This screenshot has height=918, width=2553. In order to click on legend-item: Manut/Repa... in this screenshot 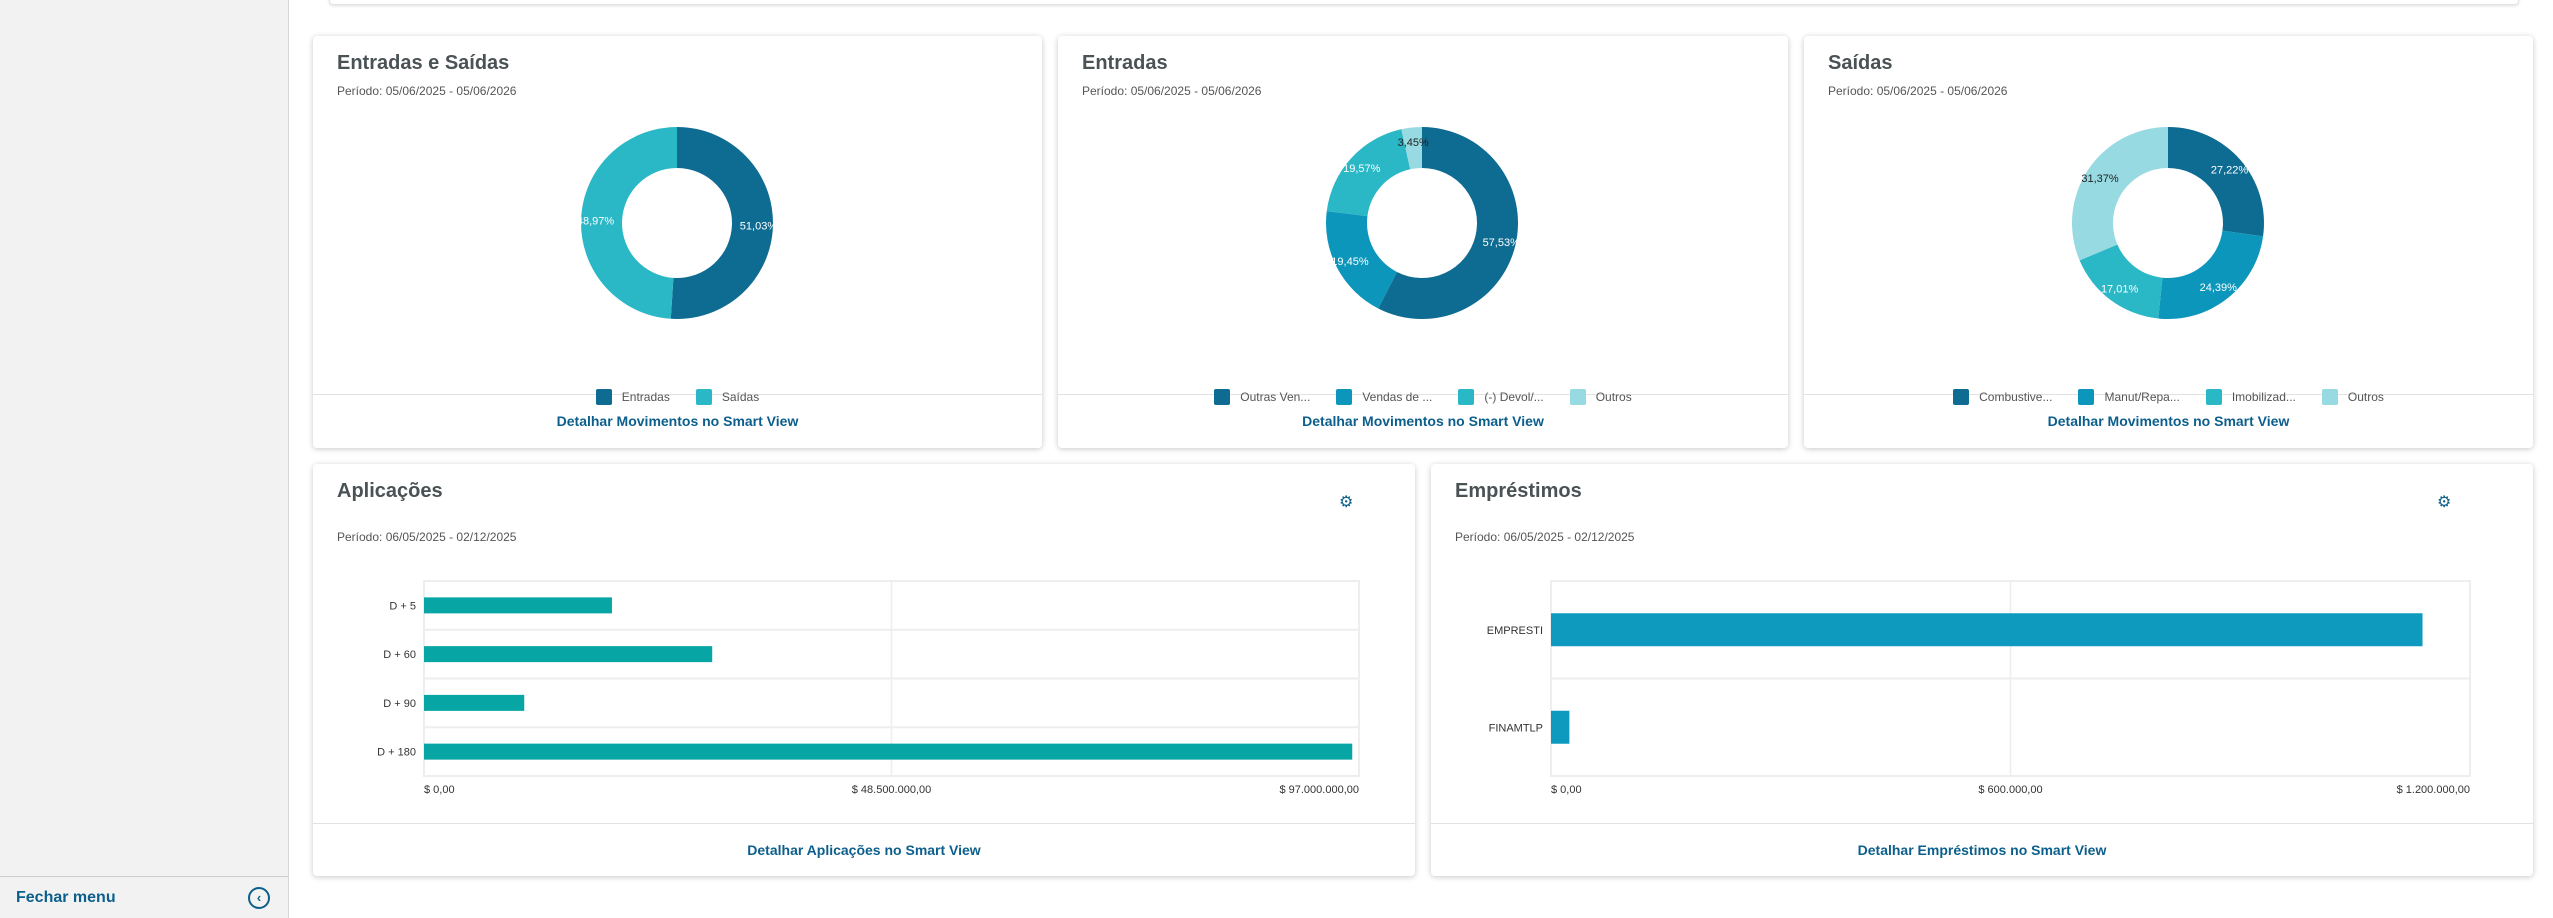, I will do `click(2129, 397)`.